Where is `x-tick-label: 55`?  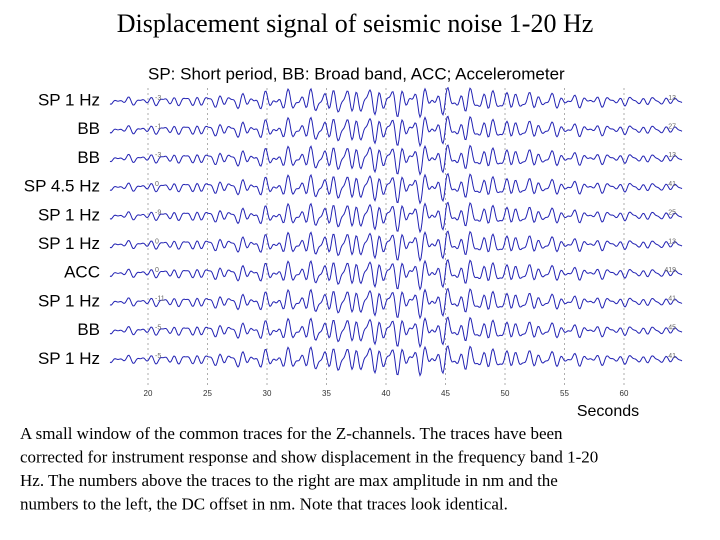 x-tick-label: 55 is located at coordinates (564, 393).